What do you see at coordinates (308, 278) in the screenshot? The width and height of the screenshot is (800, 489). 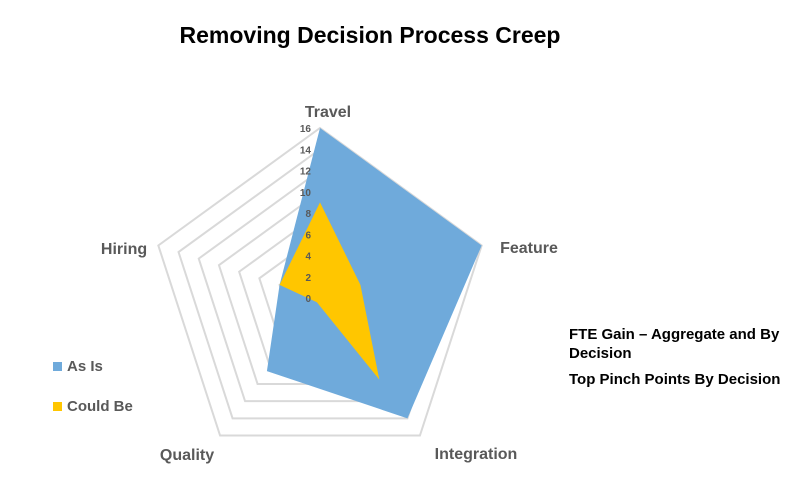 I see `tick-label-2: 2` at bounding box center [308, 278].